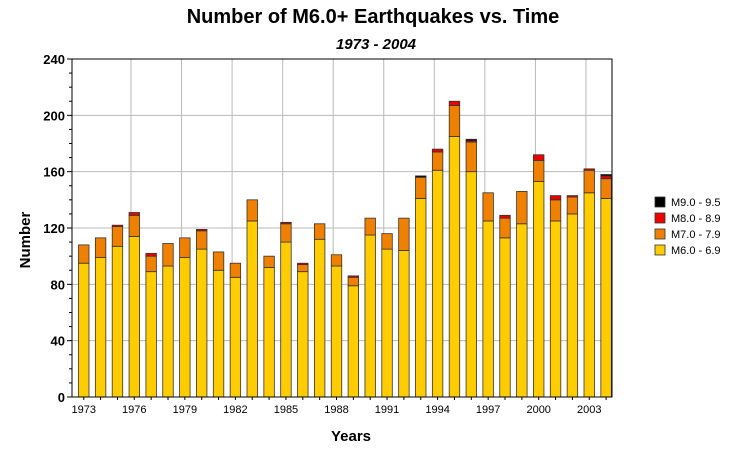  I want to click on y-tick-label-240: 240, so click(54, 59).